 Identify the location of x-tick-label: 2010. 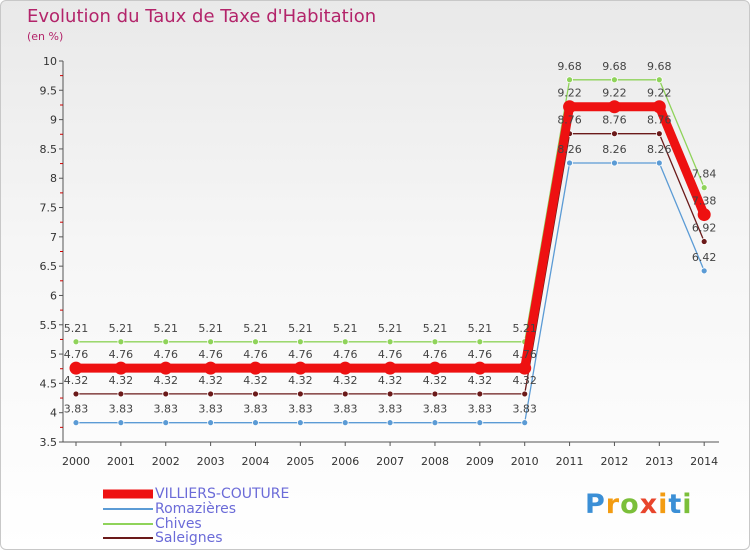
(525, 461).